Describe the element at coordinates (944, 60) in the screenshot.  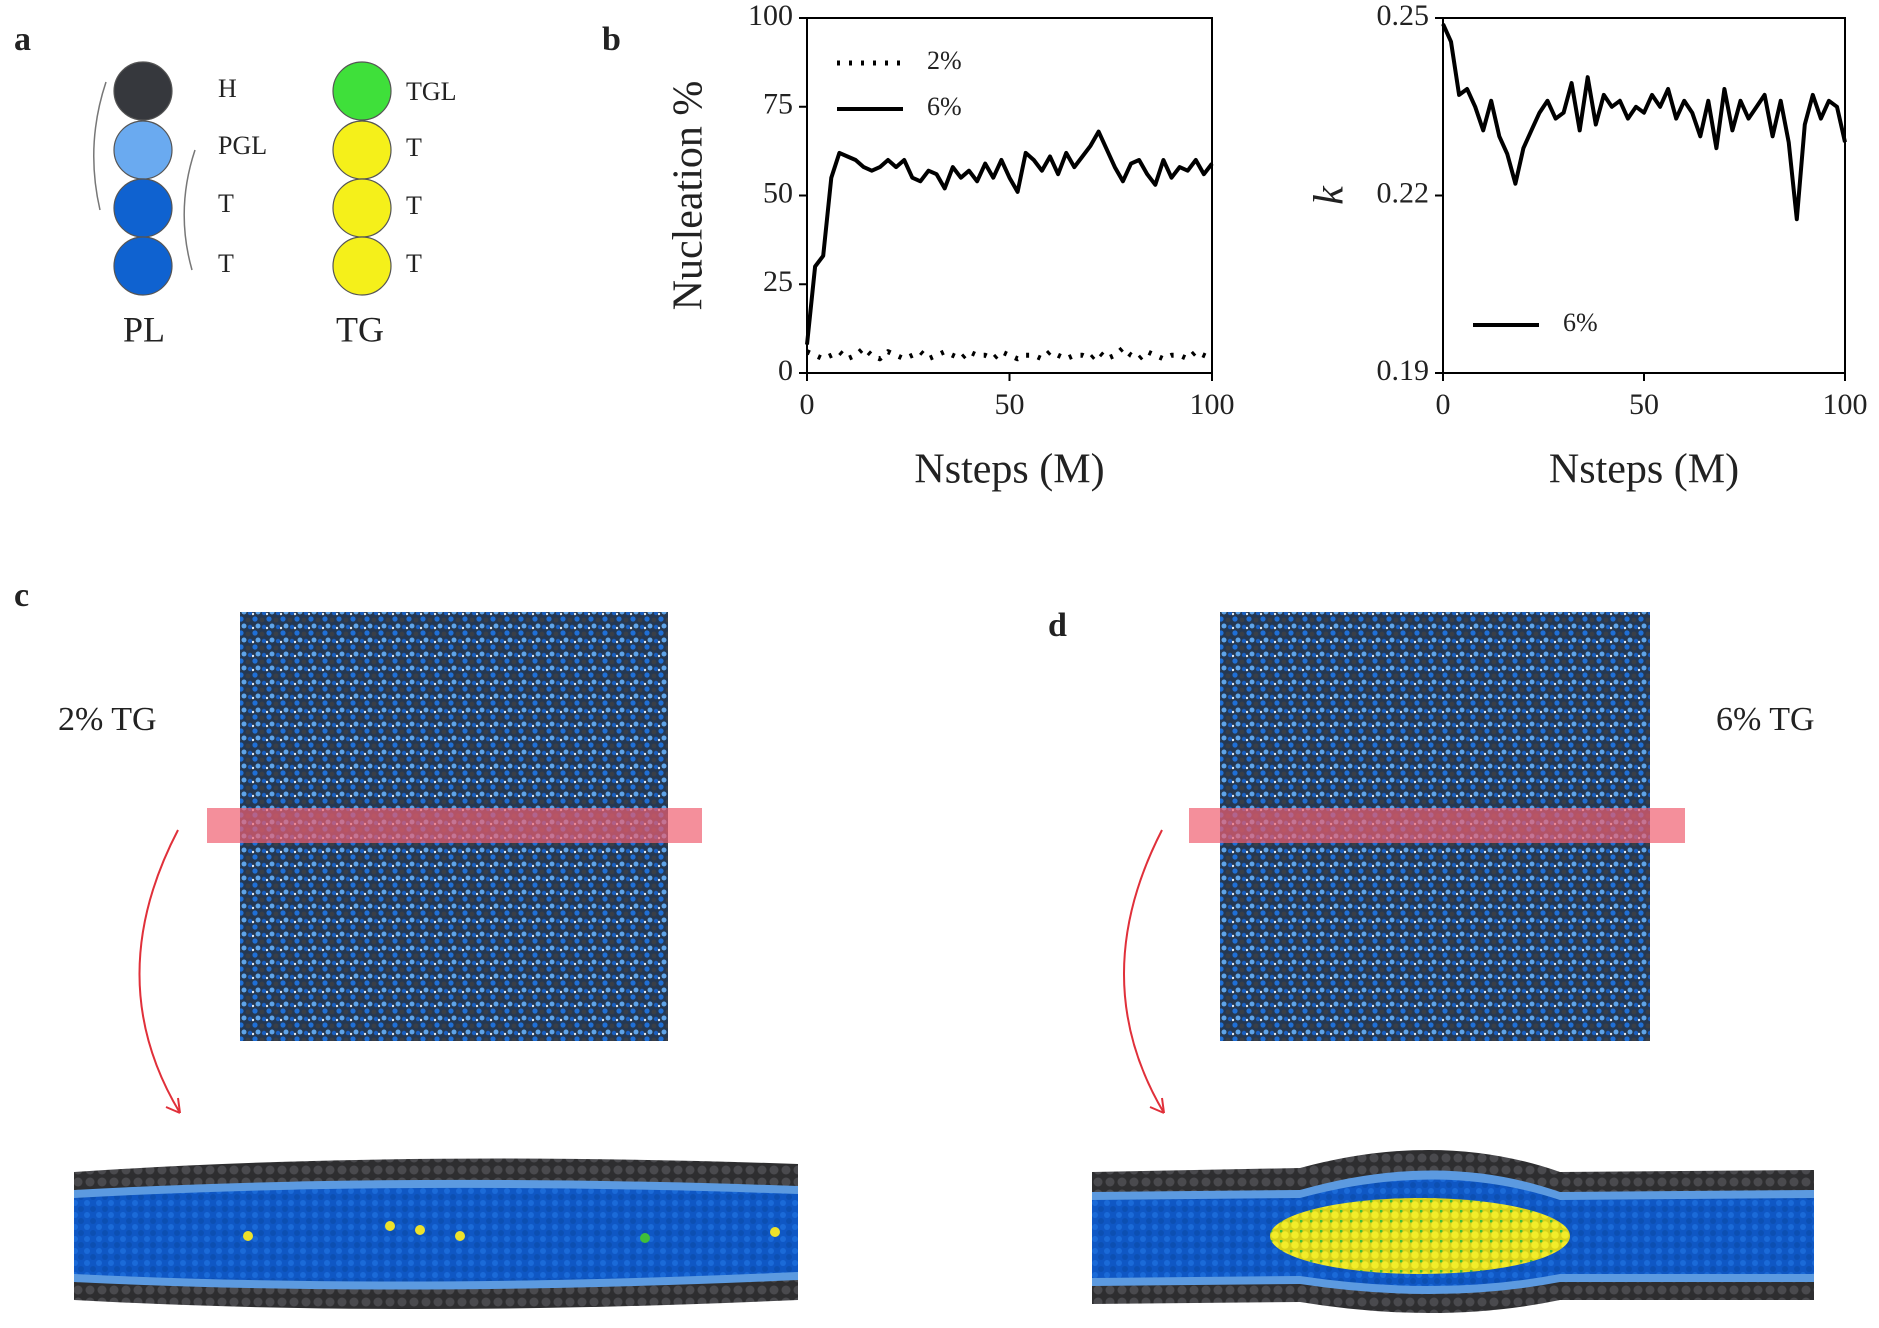
I see `legend-label: 2%` at that location.